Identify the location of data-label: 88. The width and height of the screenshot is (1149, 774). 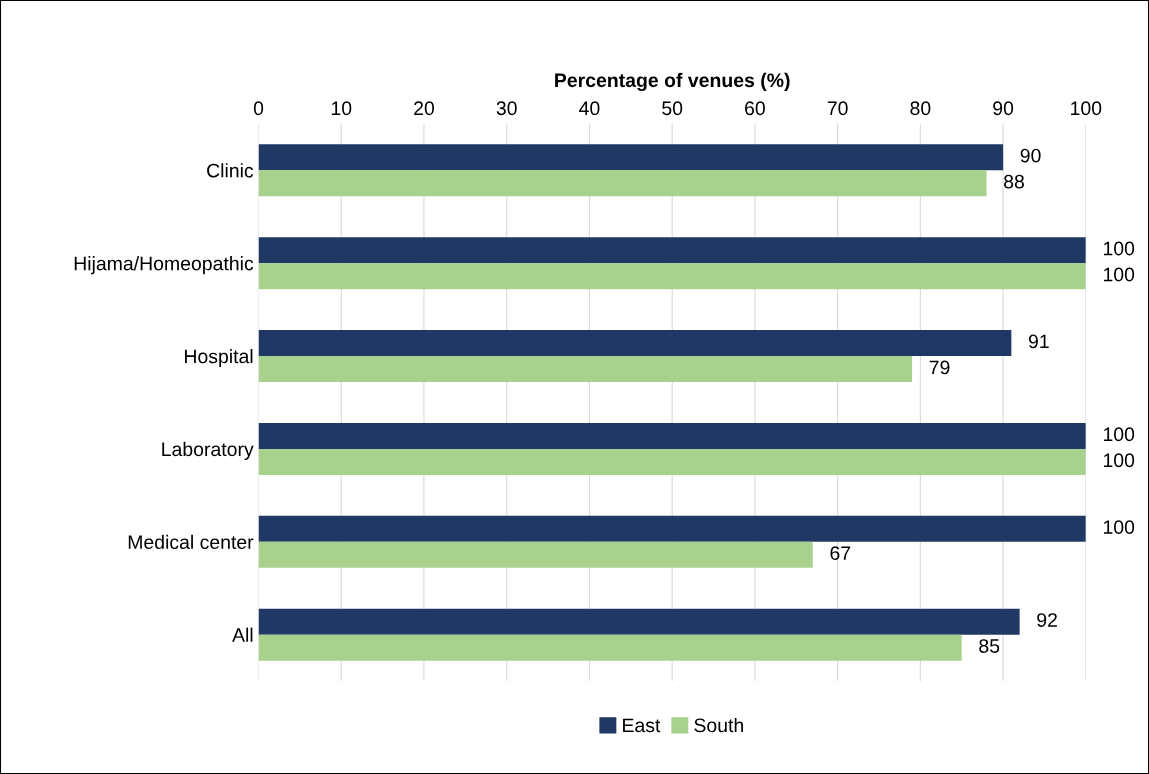
(1014, 181).